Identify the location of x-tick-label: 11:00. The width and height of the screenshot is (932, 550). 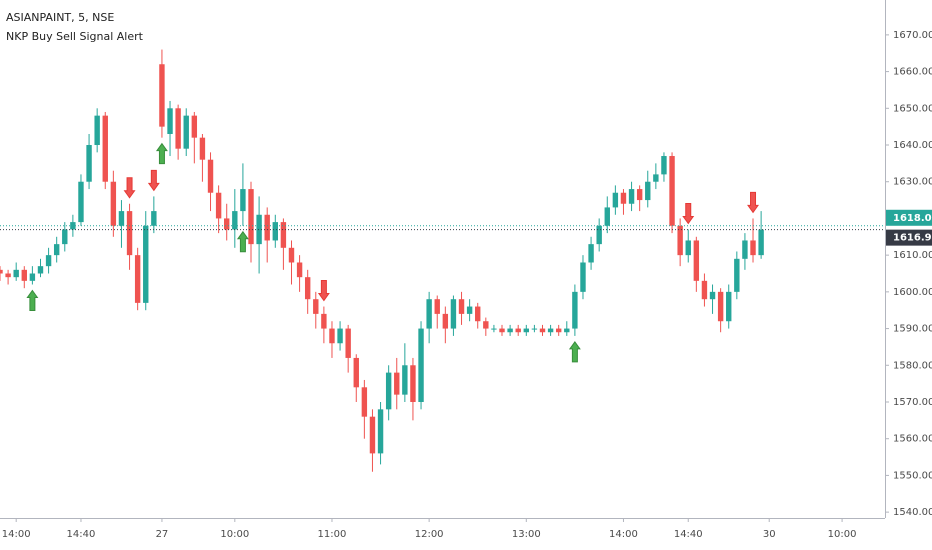
(332, 534).